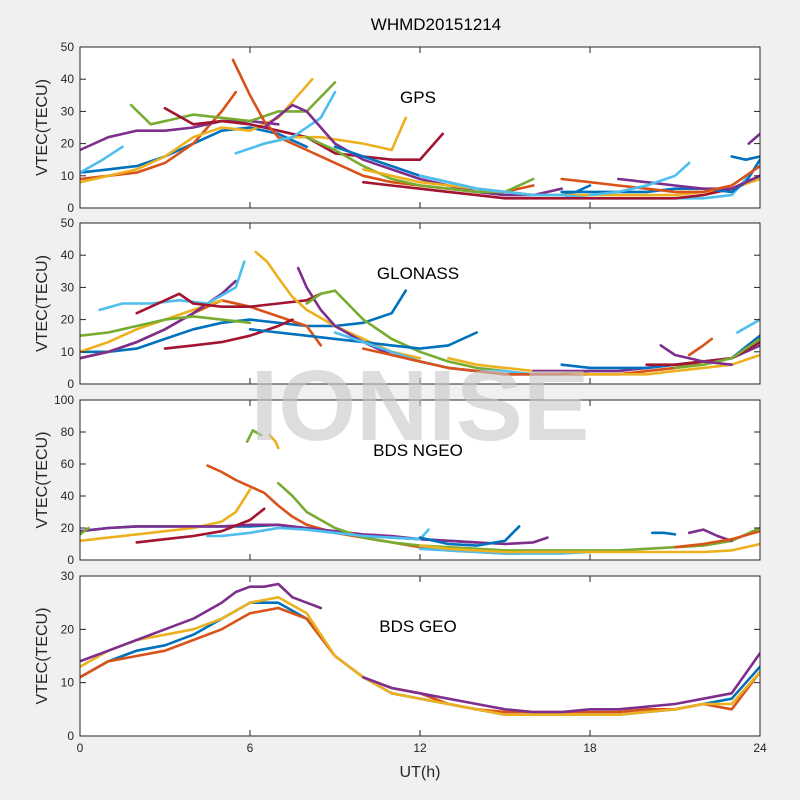  I want to click on glonass-series-group, so click(420, 313).